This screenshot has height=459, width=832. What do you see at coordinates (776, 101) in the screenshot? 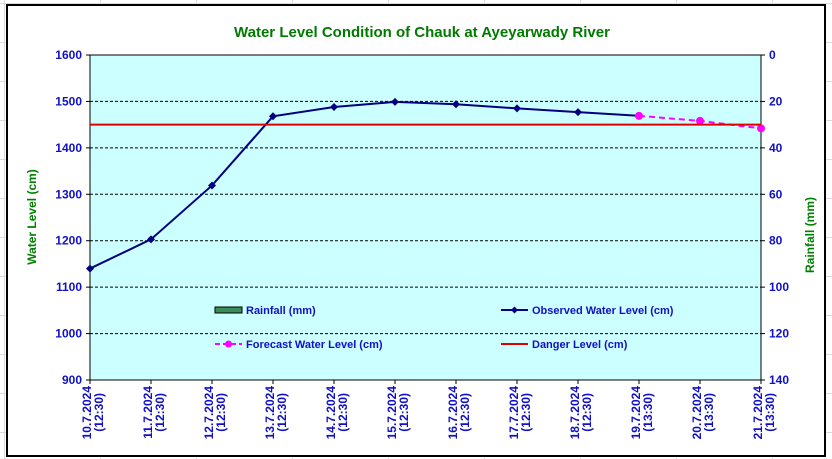
I see `y2-tick-label: 20` at bounding box center [776, 101].